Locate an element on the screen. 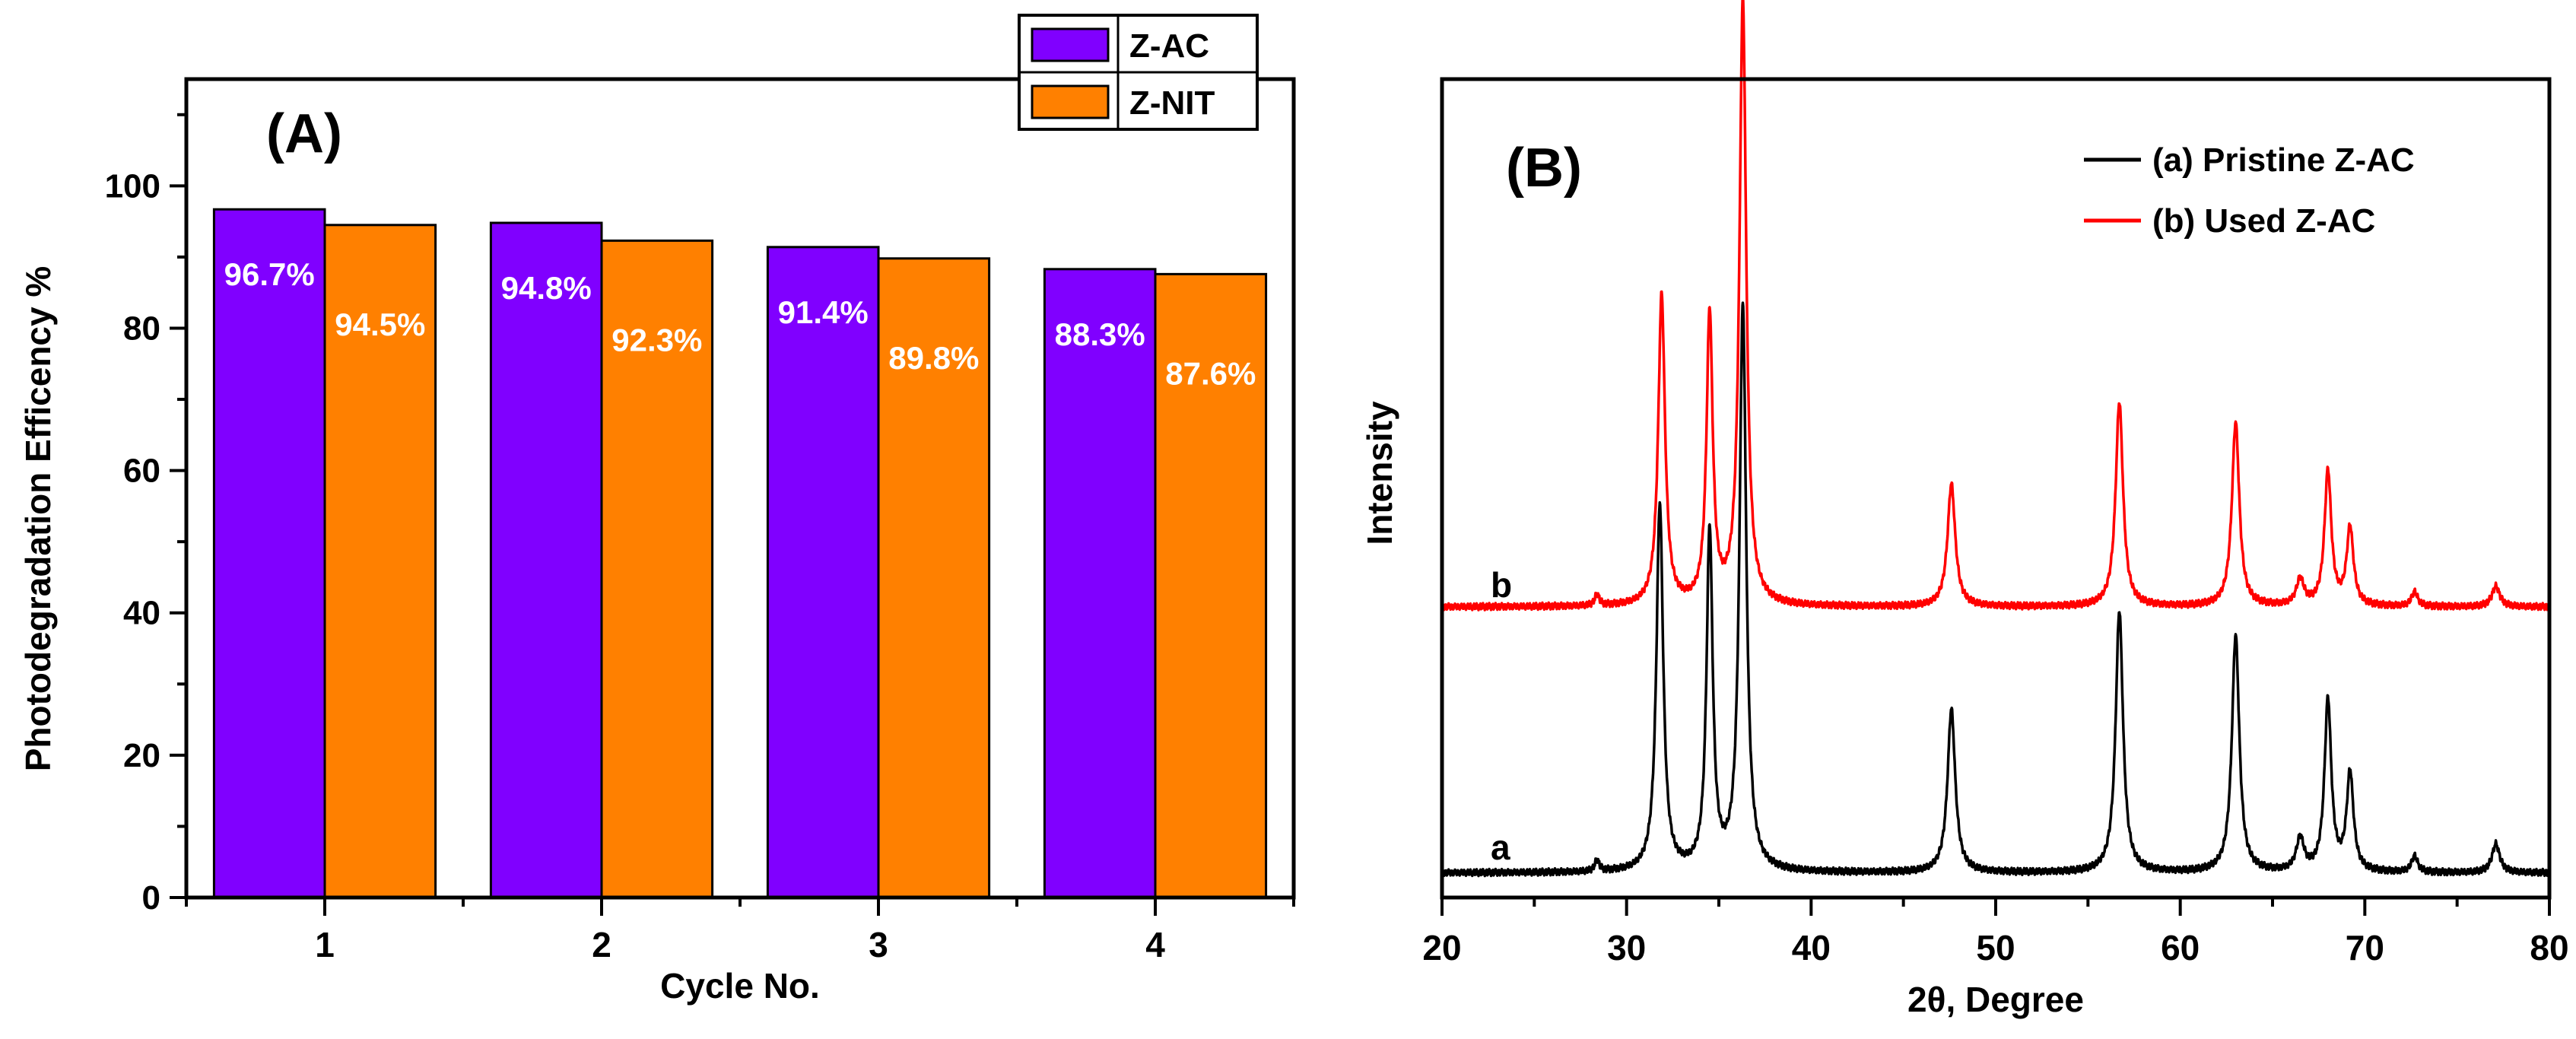 Image resolution: width=2576 pixels, height=1039 pixels. y-tick-label: 0 is located at coordinates (151, 898).